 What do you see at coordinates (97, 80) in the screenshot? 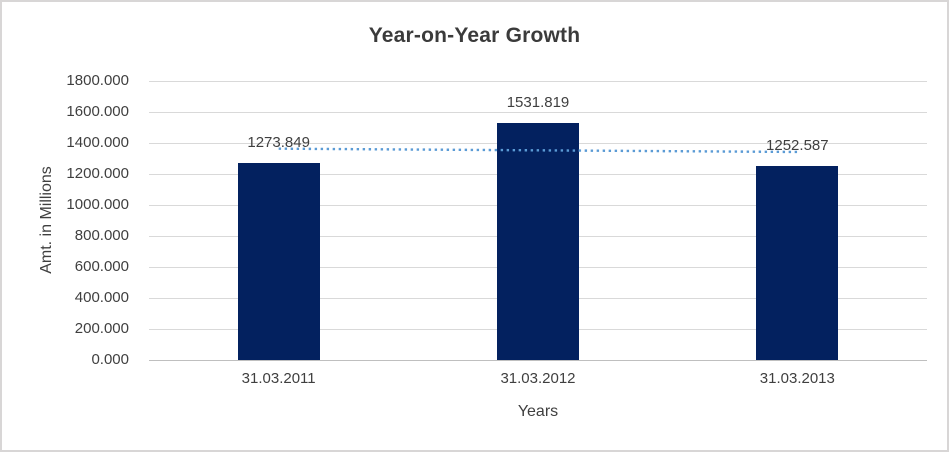
I see `y-tick-label: 1800.000` at bounding box center [97, 80].